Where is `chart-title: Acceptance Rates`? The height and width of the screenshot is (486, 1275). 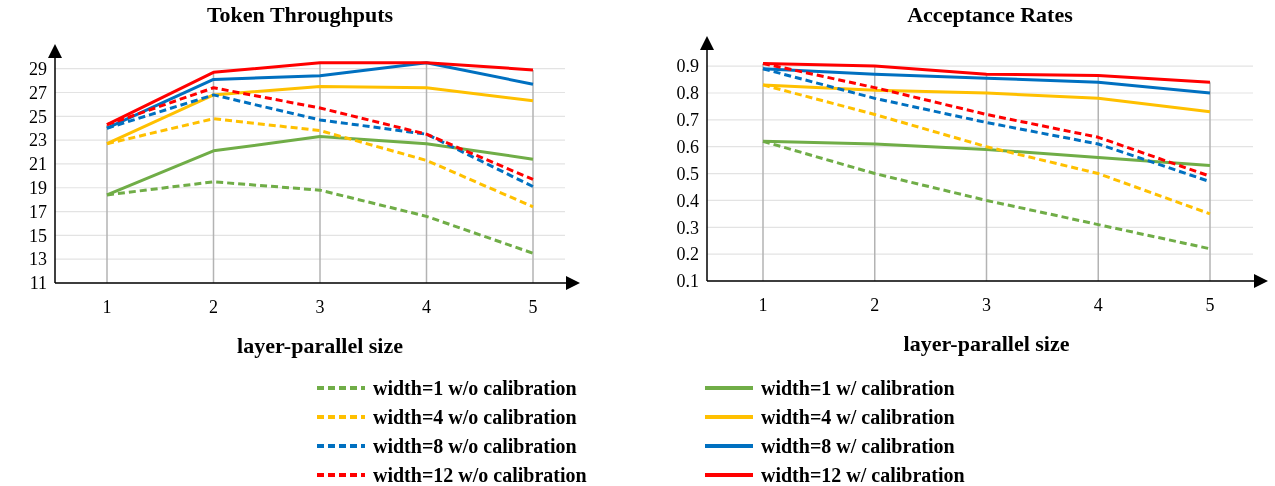
chart-title: Acceptance Rates is located at coordinates (990, 14).